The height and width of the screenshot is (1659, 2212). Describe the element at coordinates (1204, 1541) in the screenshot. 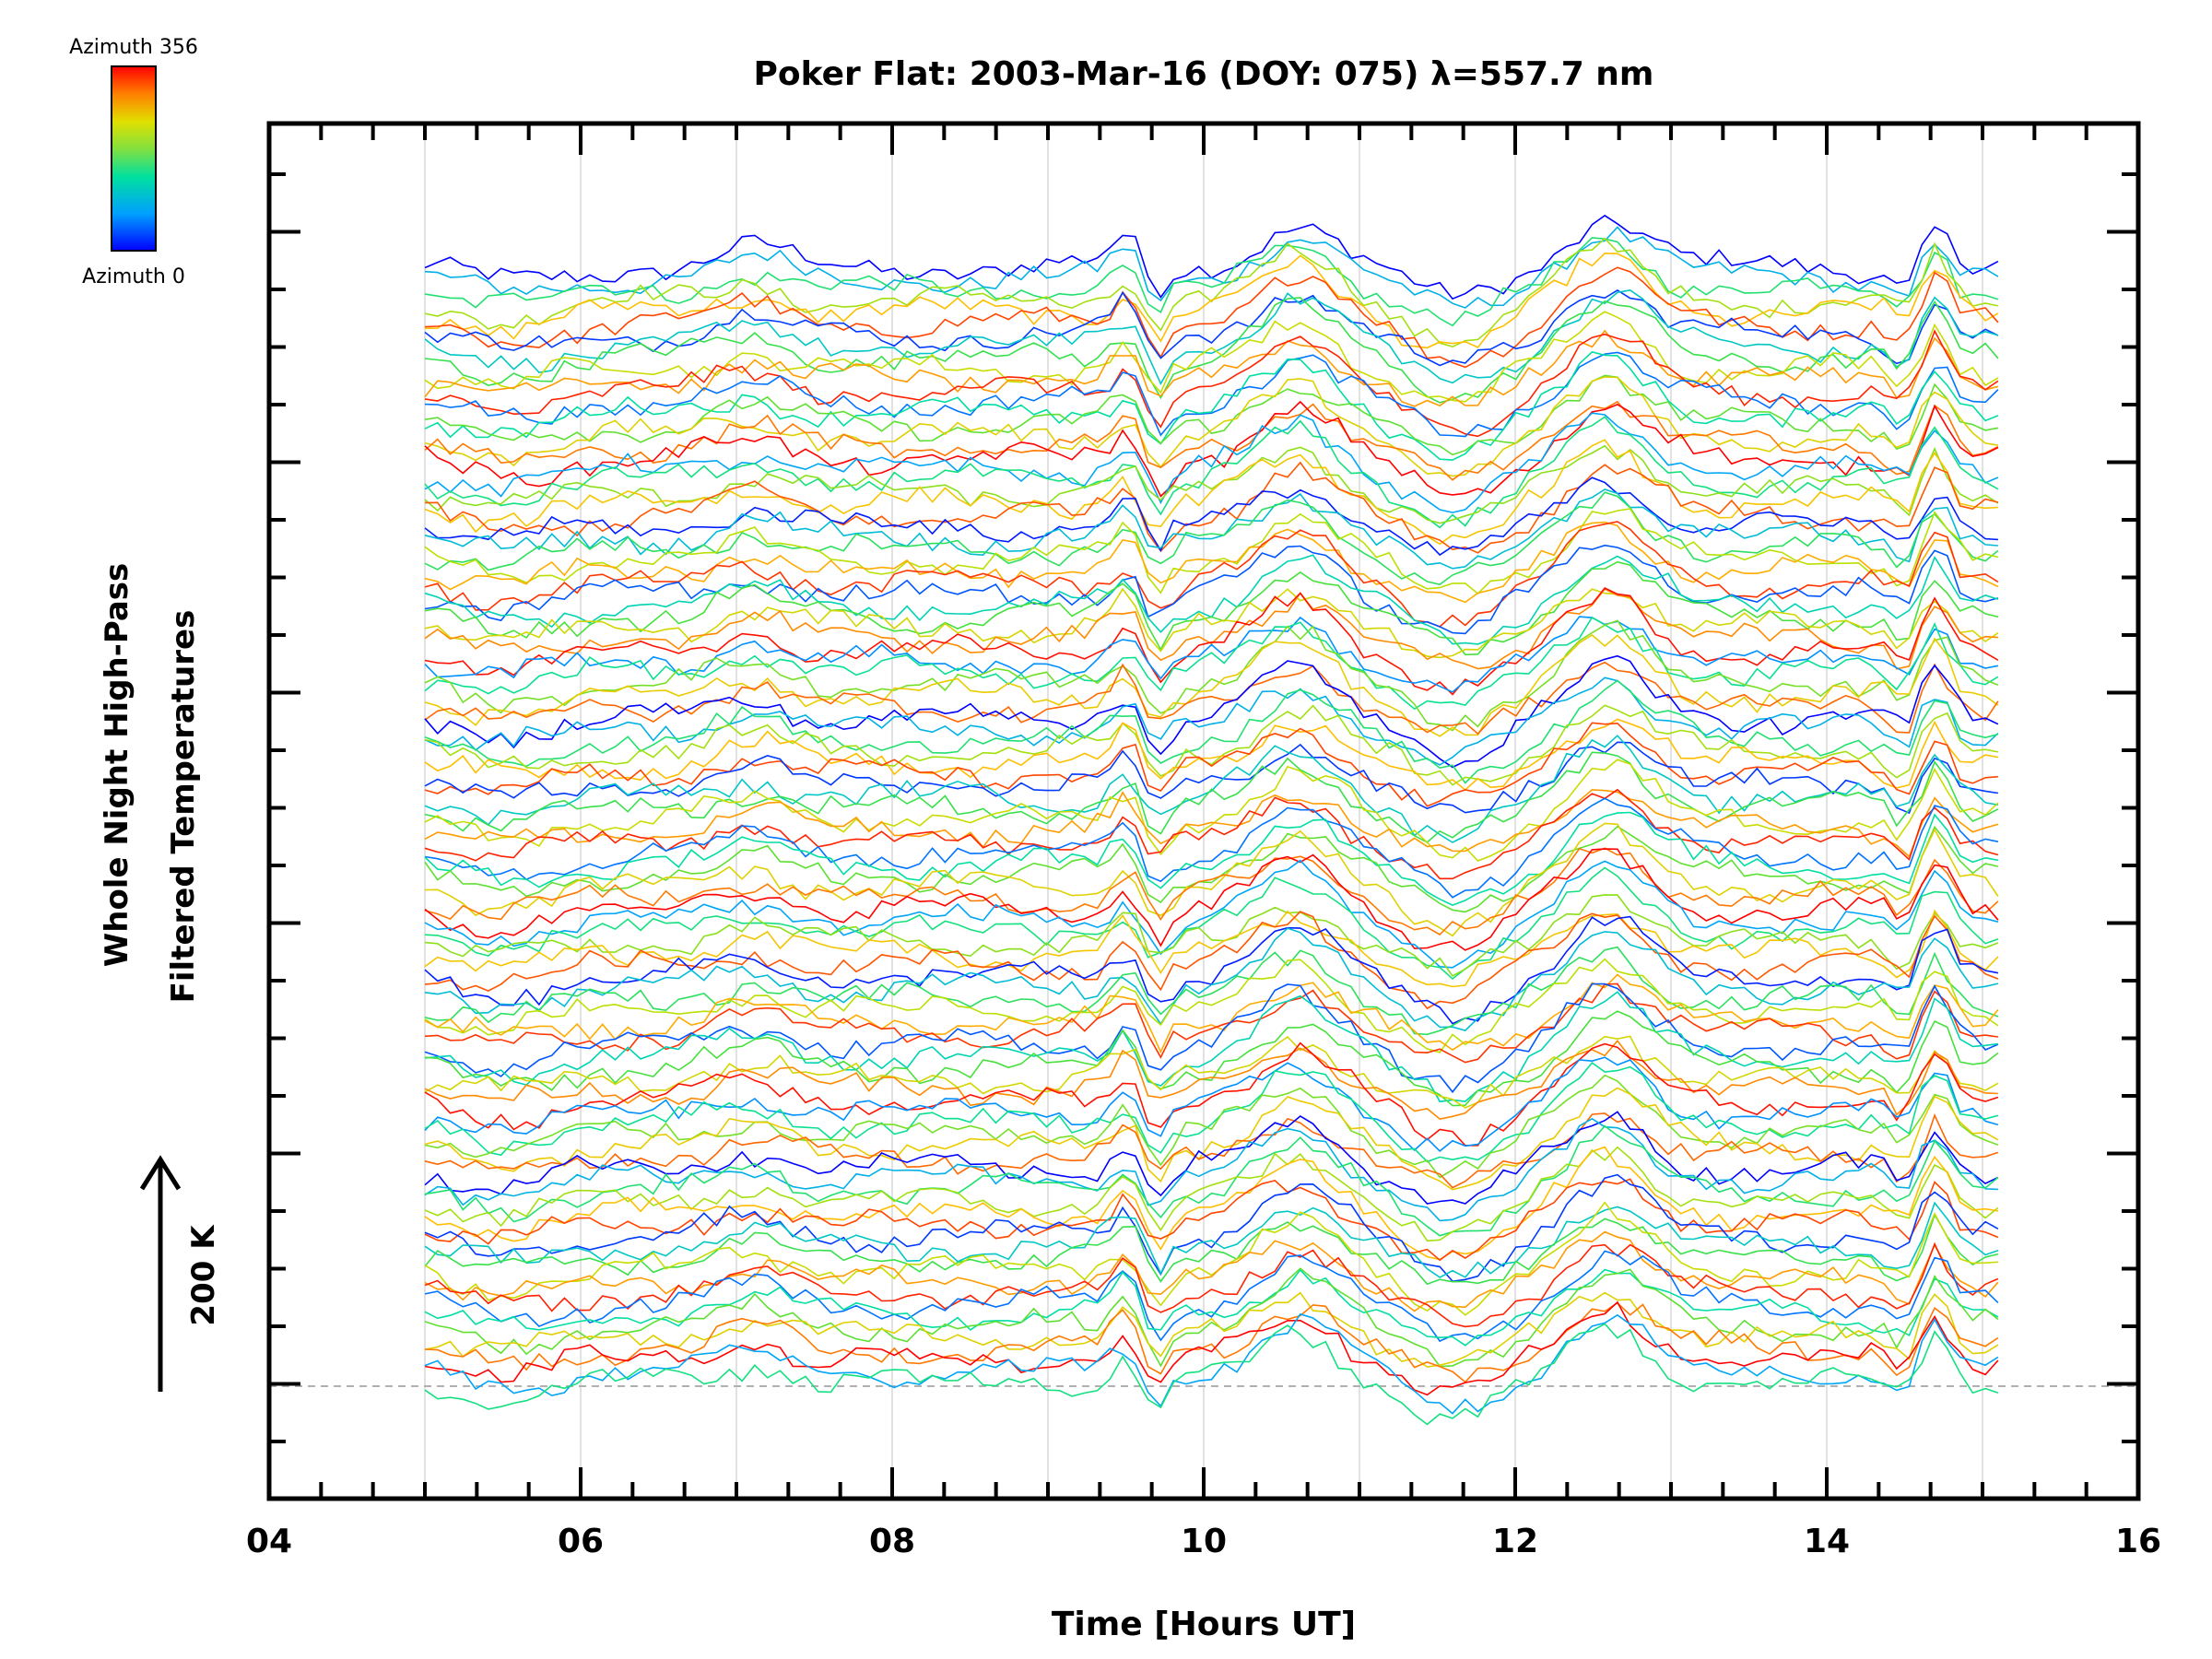

I see `x-tick-label: 10` at that location.